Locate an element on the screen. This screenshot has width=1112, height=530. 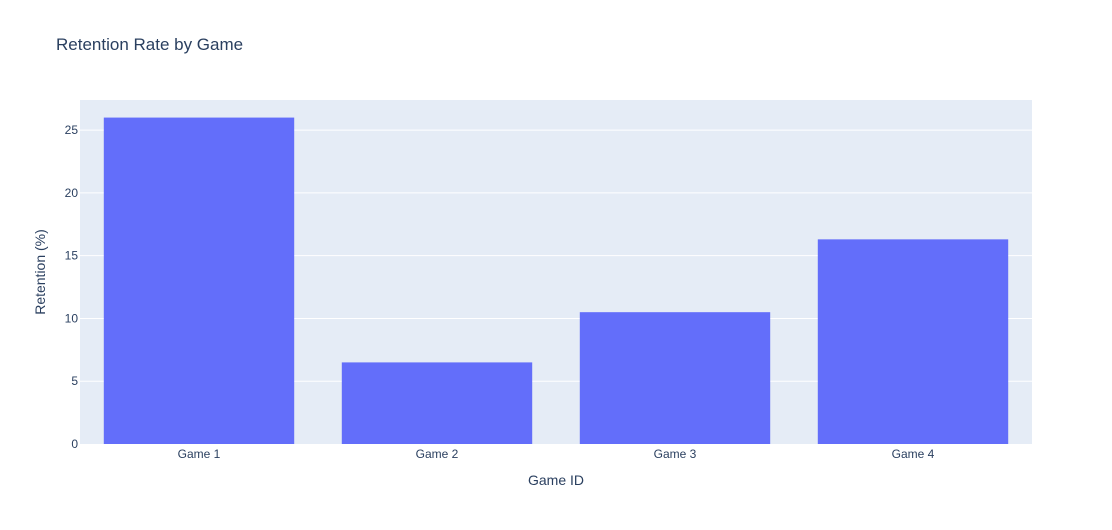
chart-title: Retention Rate by Game is located at coordinates (149, 44).